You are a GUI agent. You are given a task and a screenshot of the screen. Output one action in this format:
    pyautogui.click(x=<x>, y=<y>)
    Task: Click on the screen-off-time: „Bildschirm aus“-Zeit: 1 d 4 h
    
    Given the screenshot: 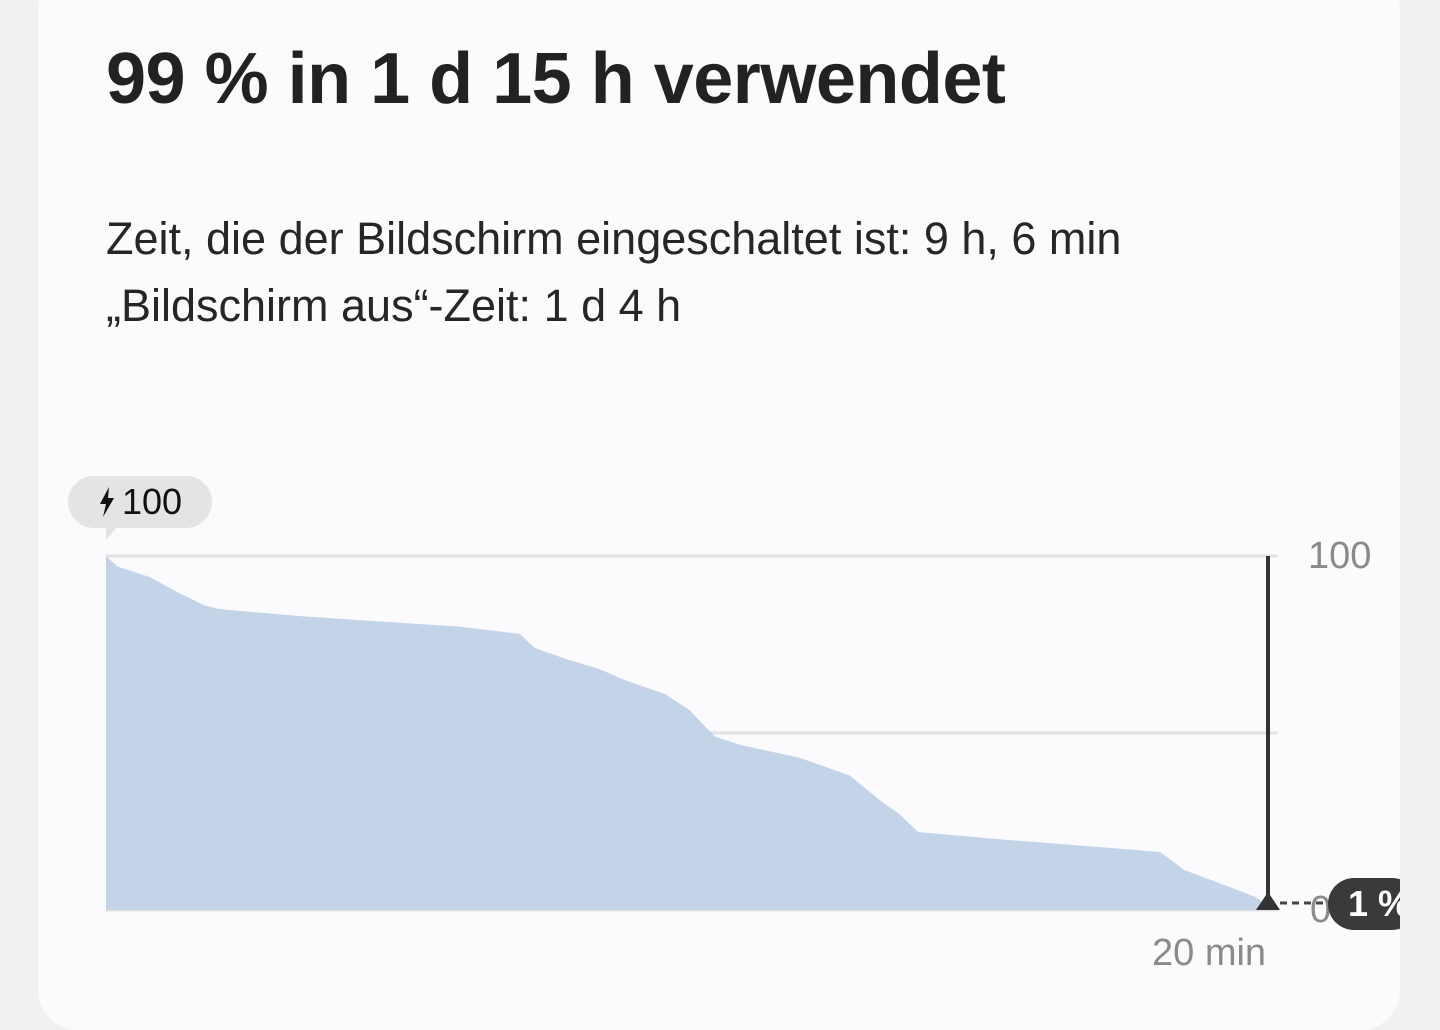 What is the action you would take?
    pyautogui.click(x=394, y=305)
    